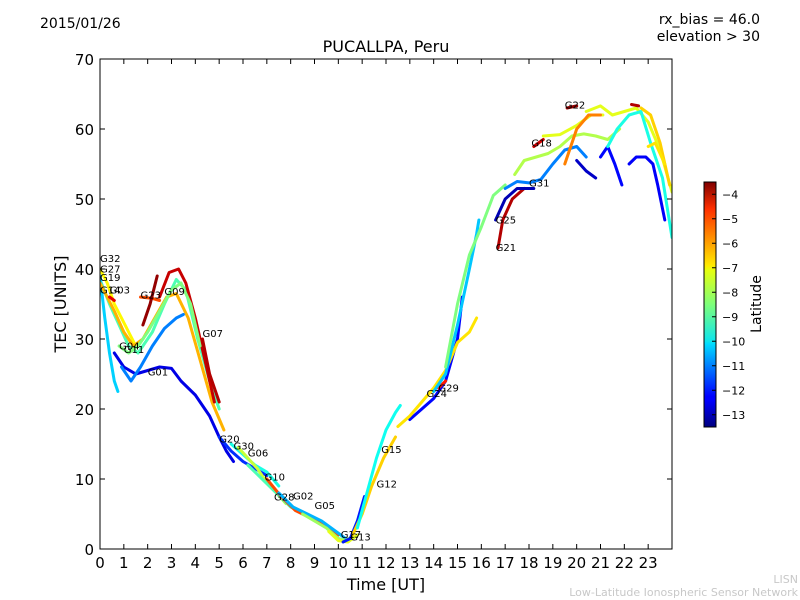 The height and width of the screenshot is (600, 800). Describe the element at coordinates (635, 105) in the screenshot. I see `series-line-g15b` at that location.